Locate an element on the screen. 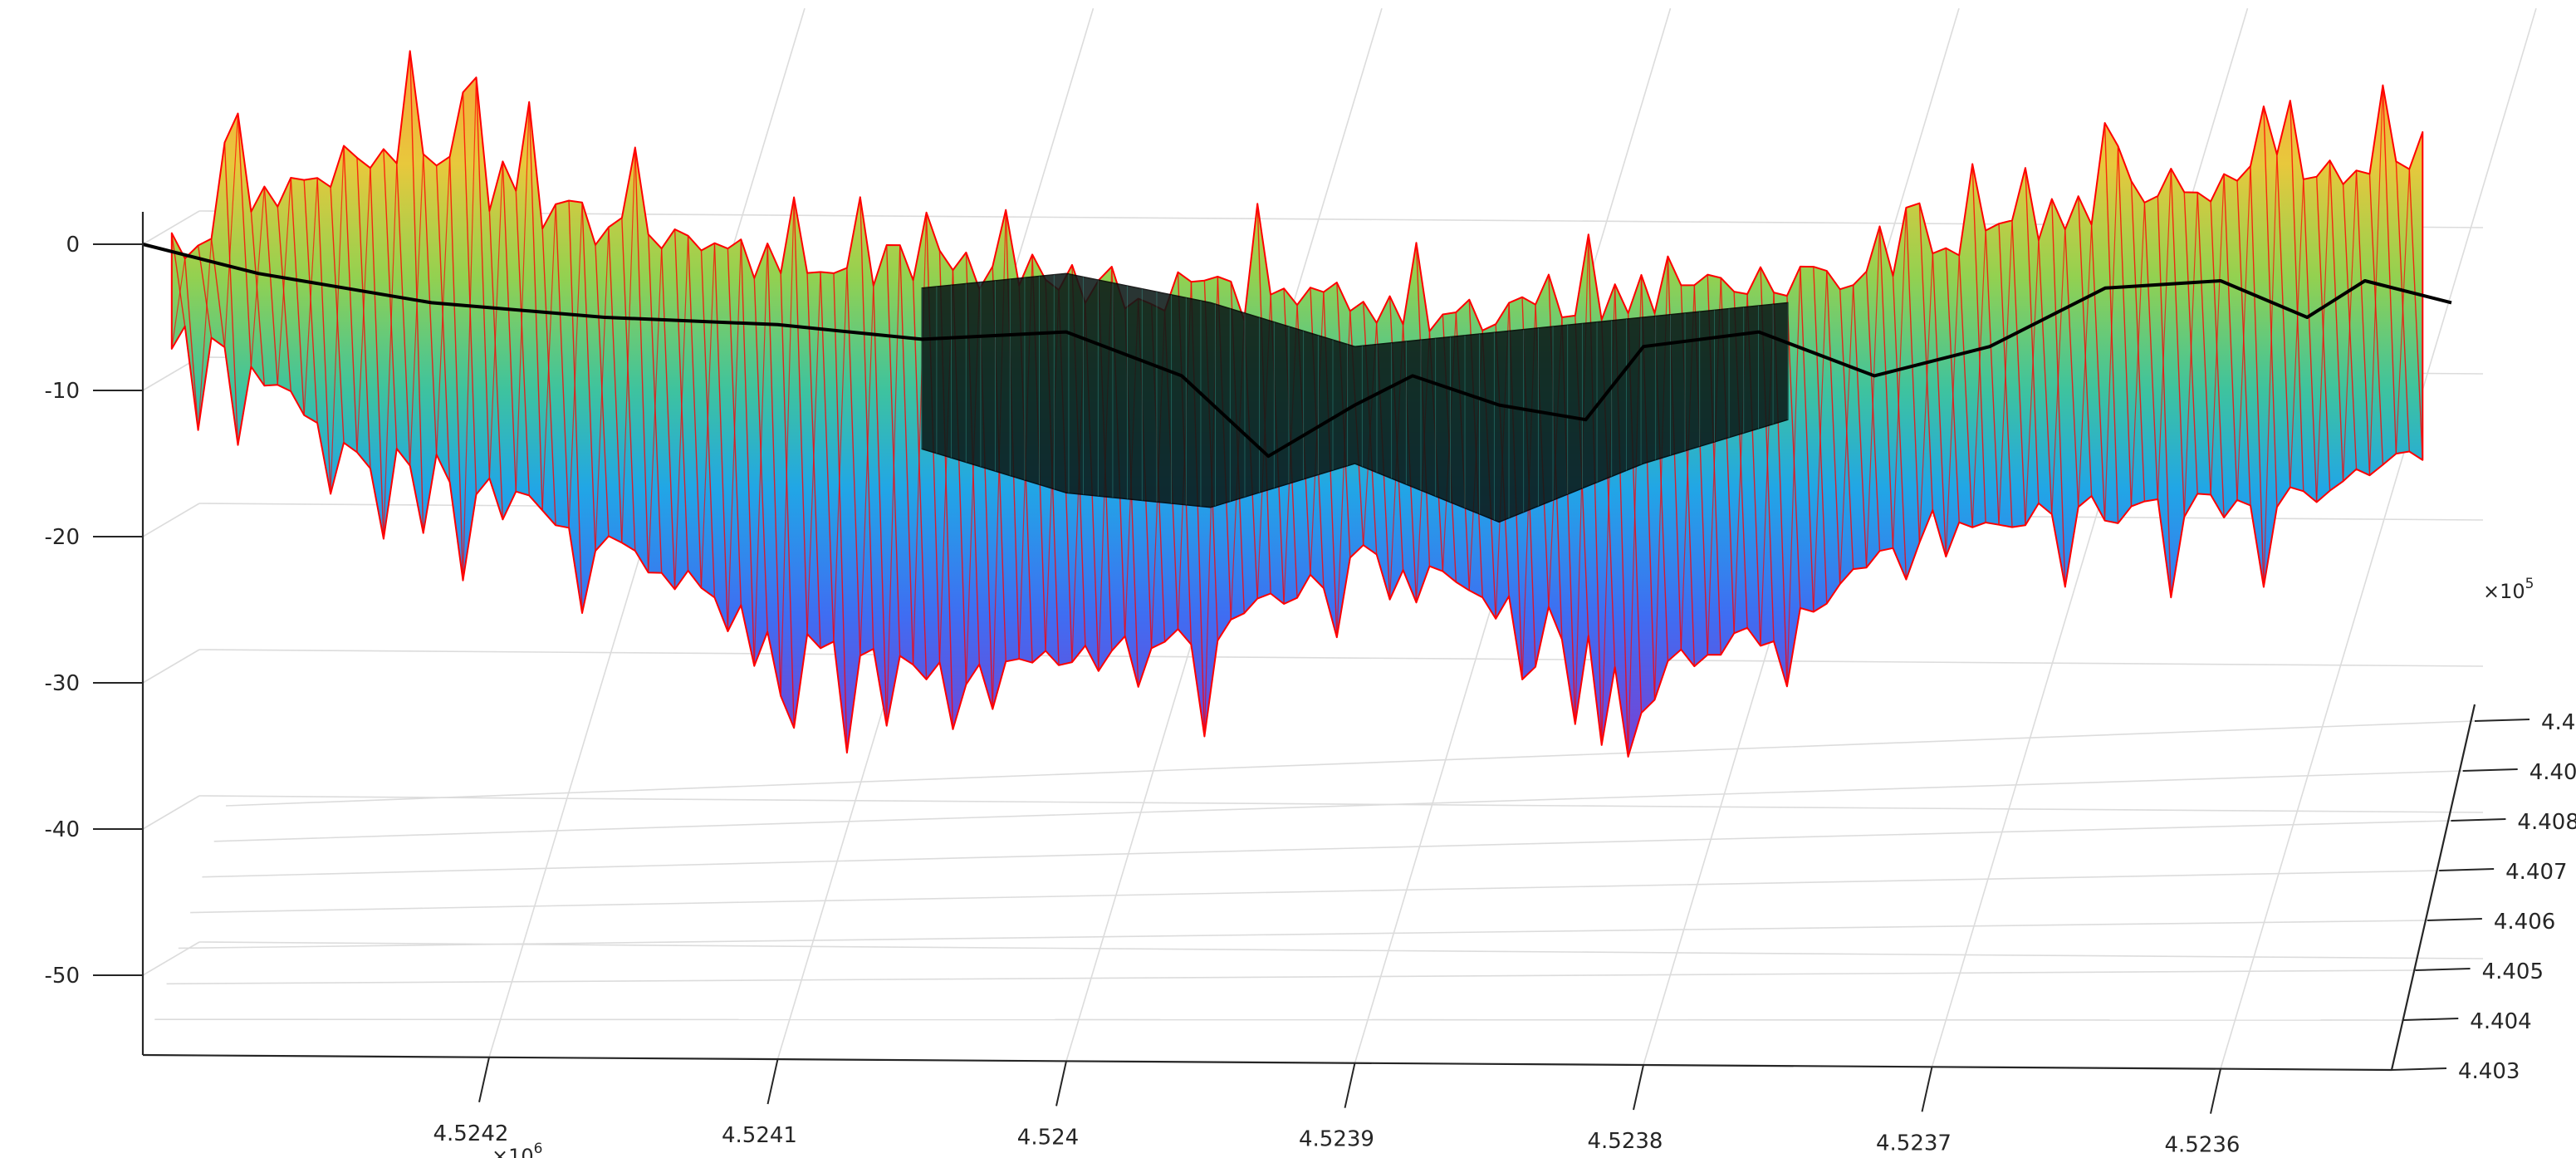  y-tick-label: 4.41 is located at coordinates (2559, 722).